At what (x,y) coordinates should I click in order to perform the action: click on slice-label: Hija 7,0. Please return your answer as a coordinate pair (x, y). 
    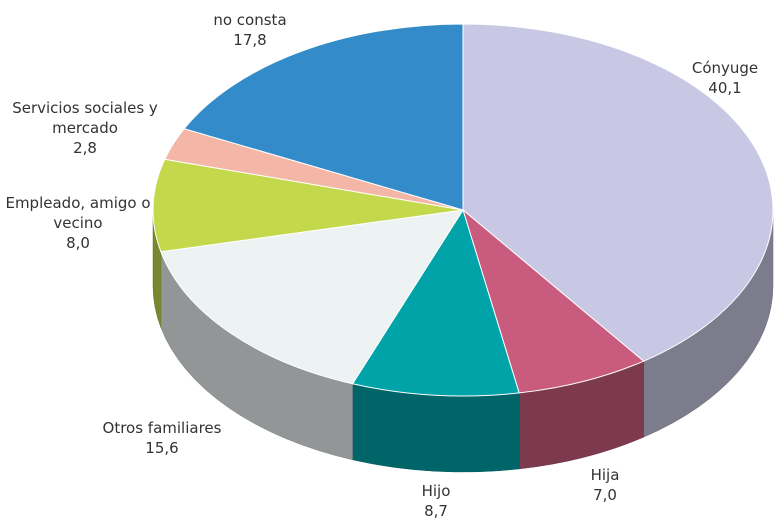
    Looking at the image, I should click on (605, 485).